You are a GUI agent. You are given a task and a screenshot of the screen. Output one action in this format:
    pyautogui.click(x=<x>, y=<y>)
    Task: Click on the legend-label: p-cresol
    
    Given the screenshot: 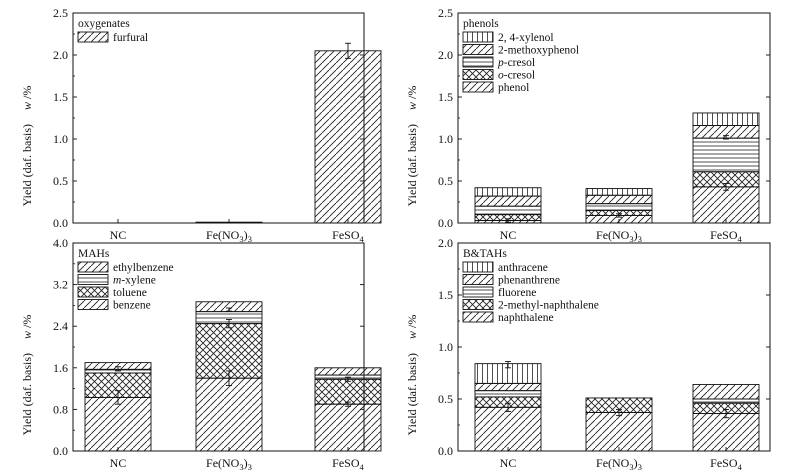 What is the action you would take?
    pyautogui.click(x=516, y=63)
    